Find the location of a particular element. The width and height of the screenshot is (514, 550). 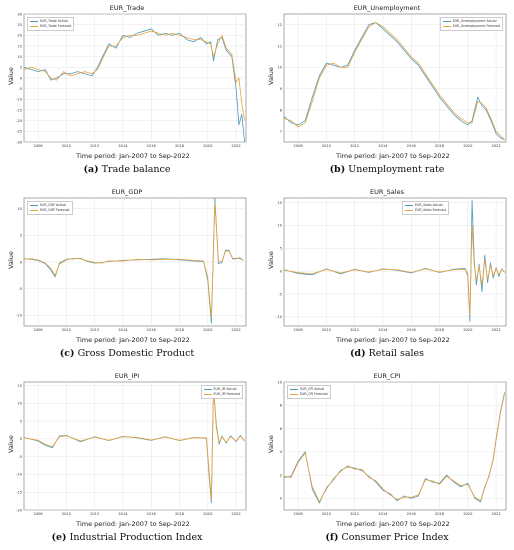

legend-label: EUR_IPI Forecast is located at coordinates (226, 394).